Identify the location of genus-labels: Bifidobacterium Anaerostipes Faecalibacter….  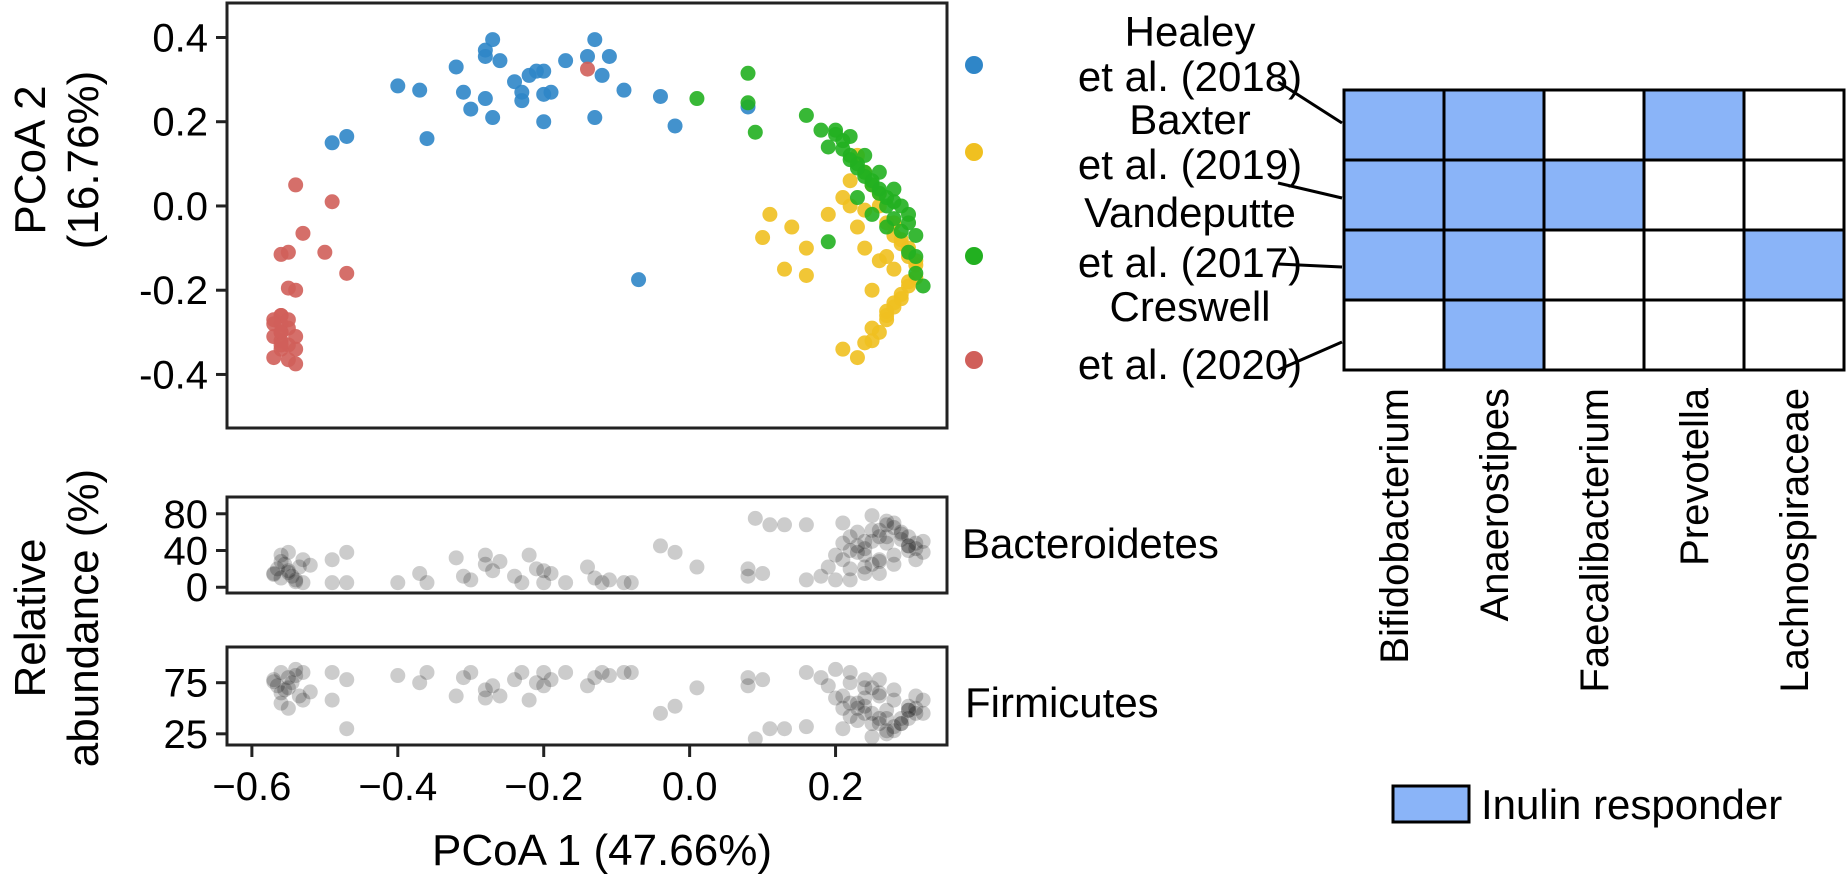
(1595, 539).